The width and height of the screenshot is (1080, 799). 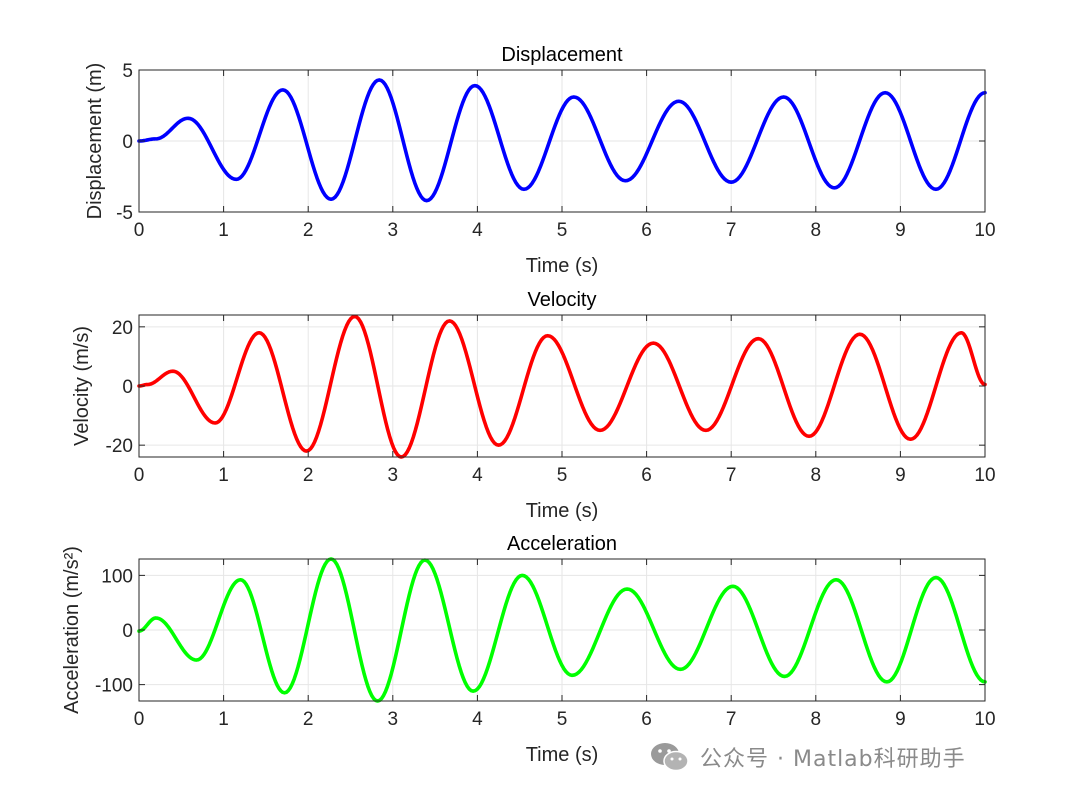 What do you see at coordinates (562, 544) in the screenshot?
I see `chart-title: Acceleration` at bounding box center [562, 544].